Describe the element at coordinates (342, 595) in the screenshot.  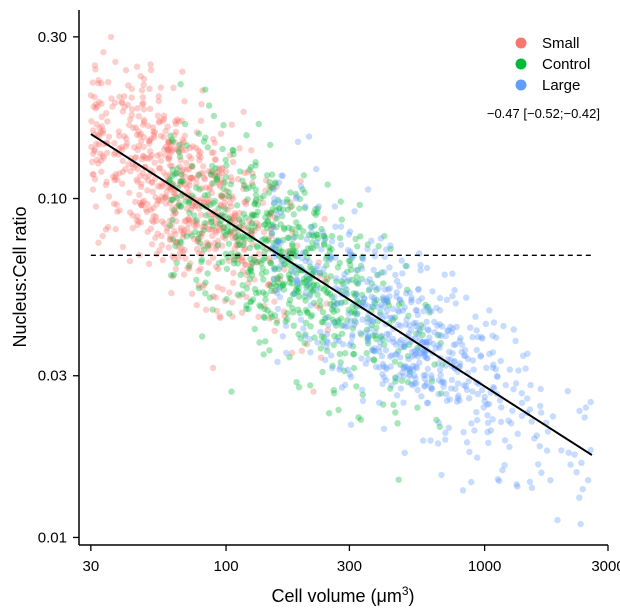
I see `x-axis-title: Cell volume (μm3)` at that location.